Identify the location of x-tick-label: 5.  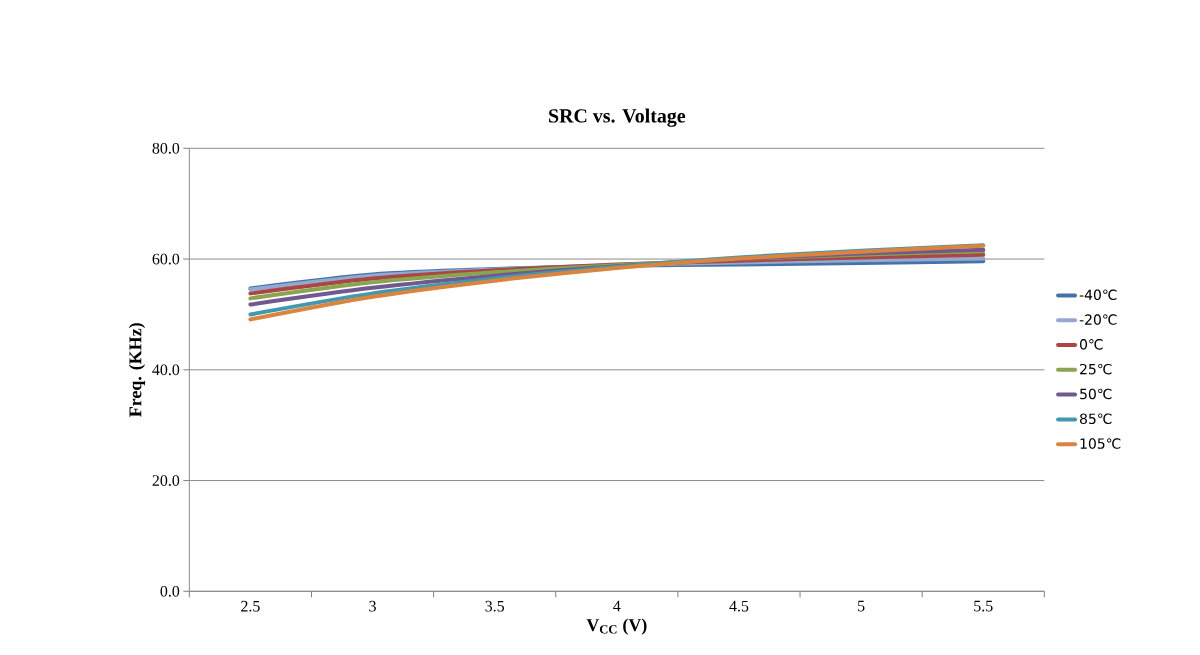
(861, 606).